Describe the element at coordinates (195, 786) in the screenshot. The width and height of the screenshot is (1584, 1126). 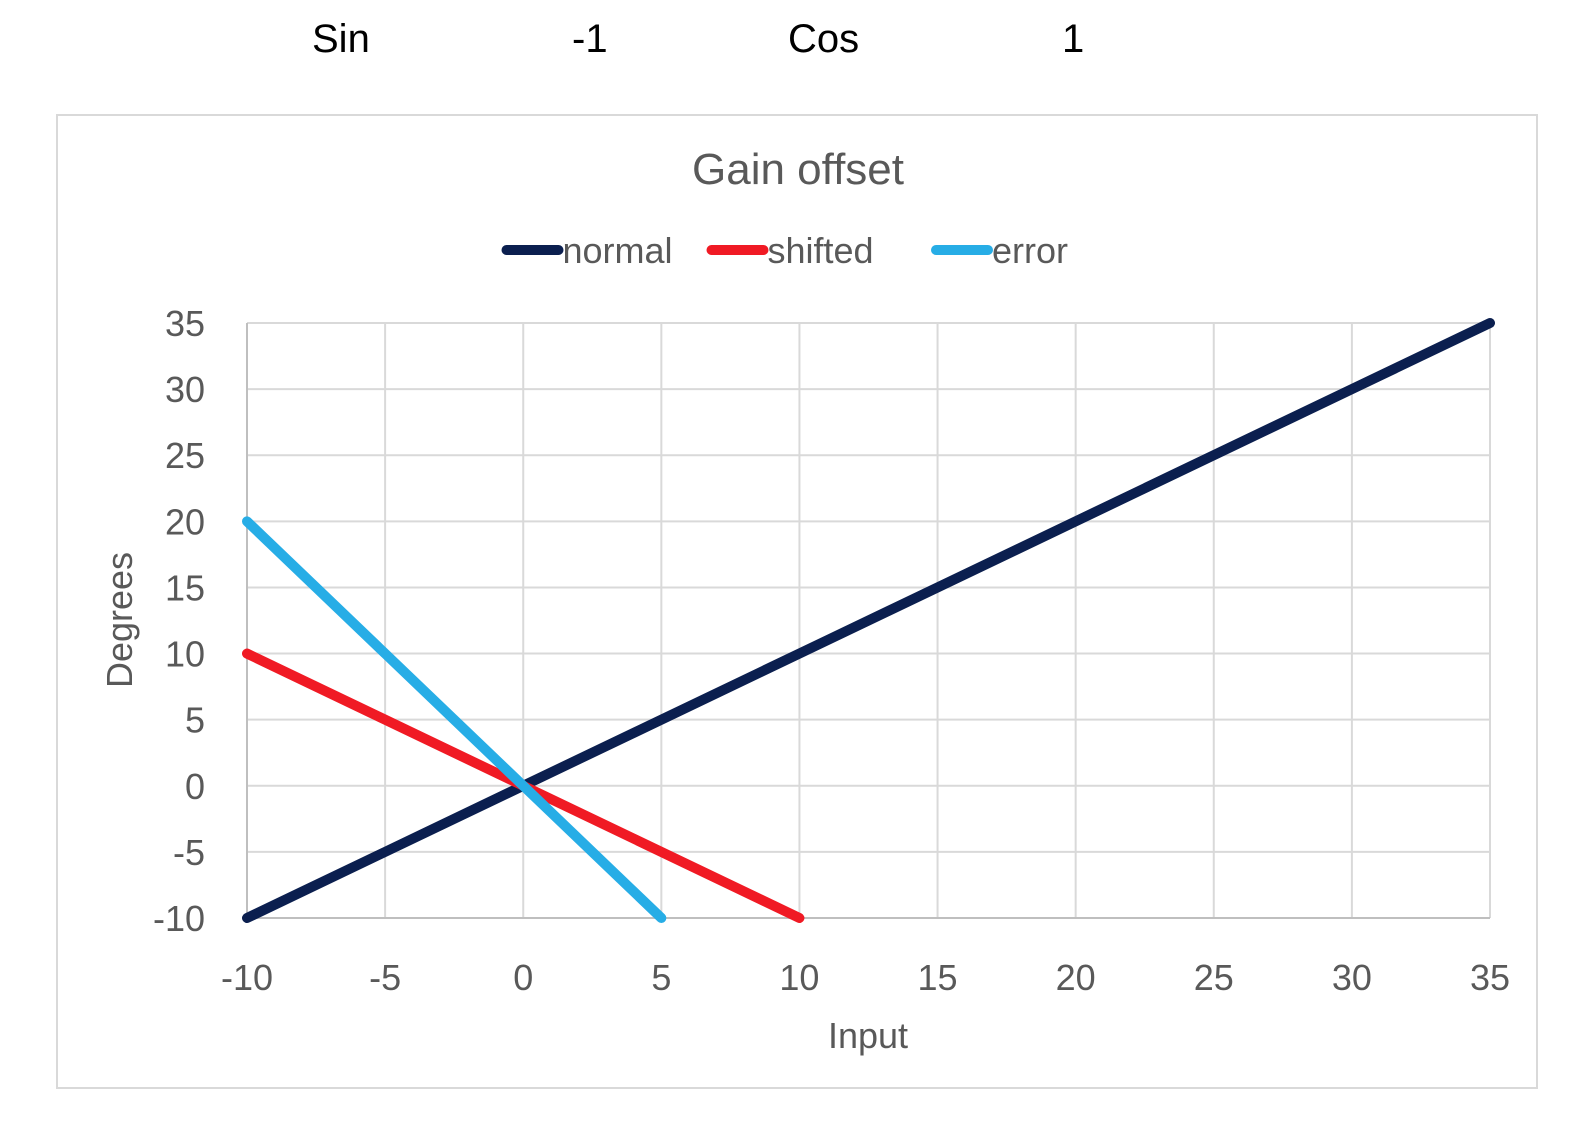
I see `y-tick-label: 0` at that location.